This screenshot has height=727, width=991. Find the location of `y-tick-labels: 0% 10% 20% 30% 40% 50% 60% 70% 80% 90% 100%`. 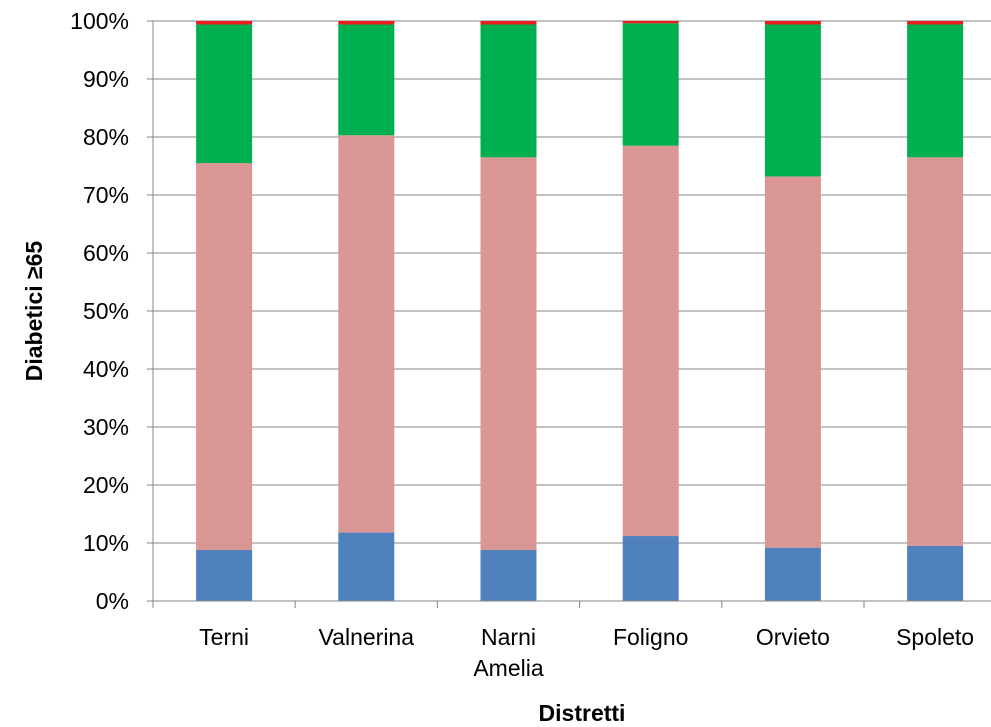

y-tick-labels: 0% 10% 20% 30% 40% 50% 60% 70% 80% 90% 100% is located at coordinates (99, 311).